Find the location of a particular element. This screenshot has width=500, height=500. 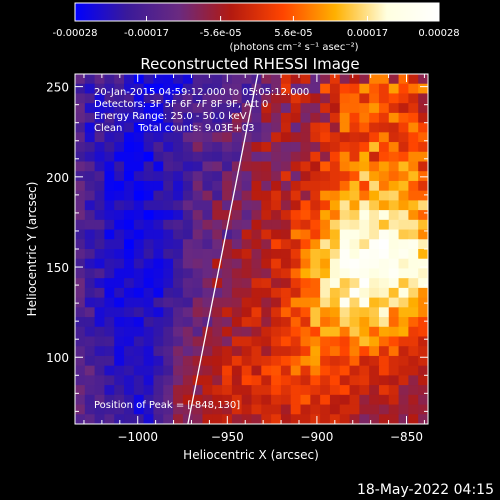

x-tick-label: −950 is located at coordinates (227, 437).